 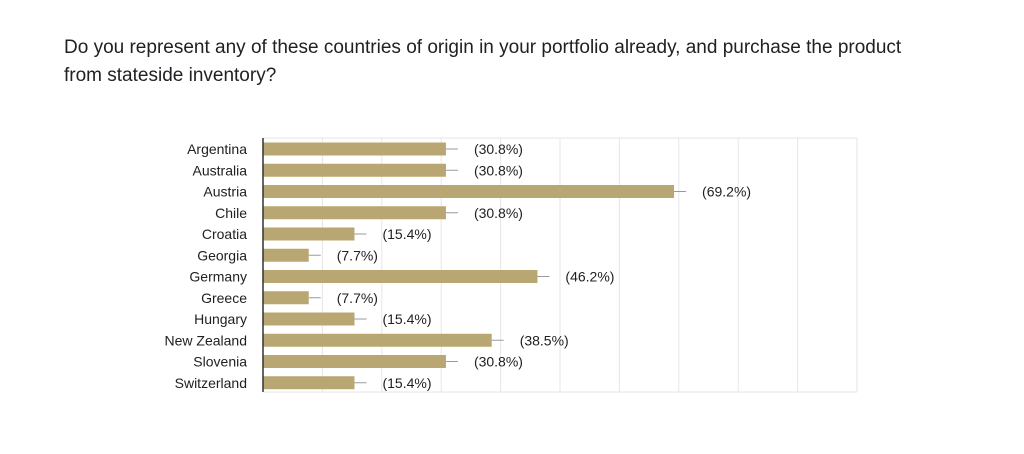 What do you see at coordinates (217, 149) in the screenshot?
I see `category-label: Argentina` at bounding box center [217, 149].